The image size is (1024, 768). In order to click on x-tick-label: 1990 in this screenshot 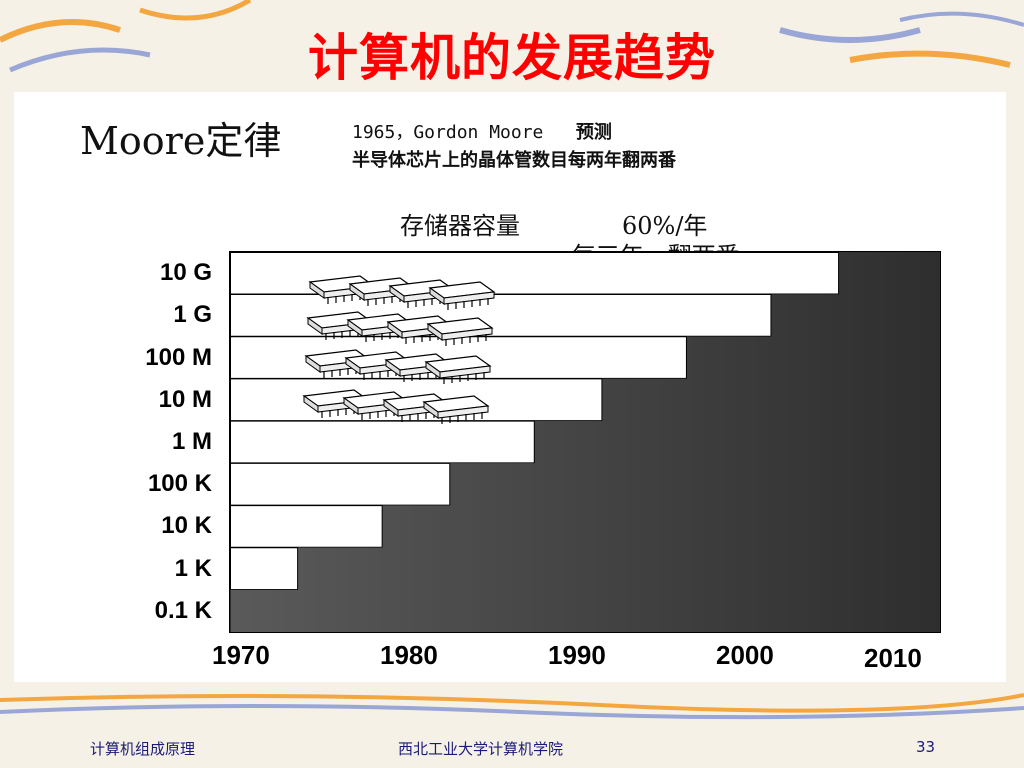, I will do `click(577, 655)`.